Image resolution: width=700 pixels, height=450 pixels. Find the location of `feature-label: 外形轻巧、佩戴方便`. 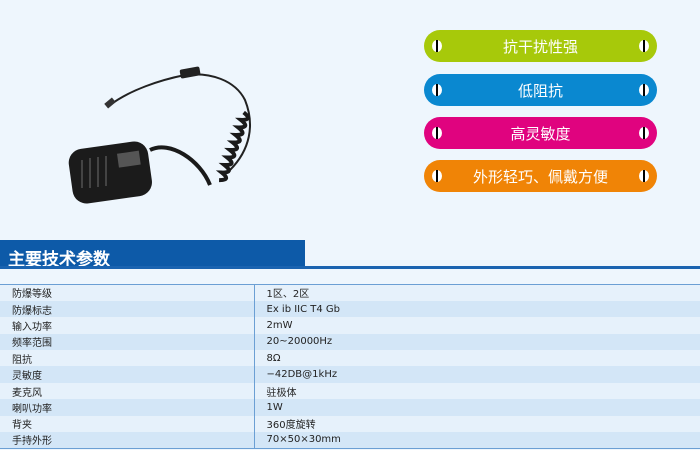

feature-label: 外形轻巧、佩戴方便 is located at coordinates (540, 176).